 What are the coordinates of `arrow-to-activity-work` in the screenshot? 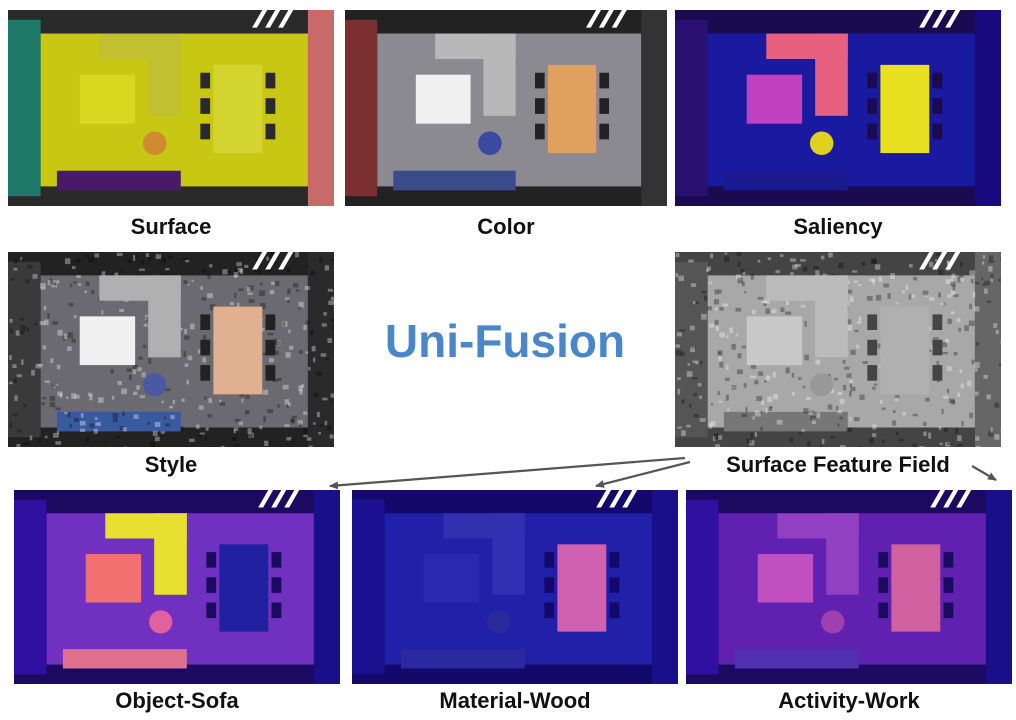 It's located at (984, 473).